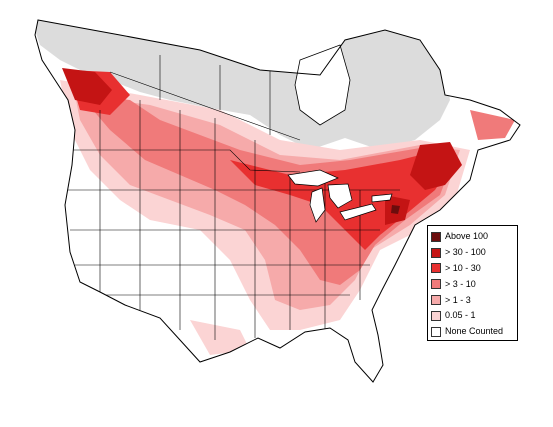  I want to click on legend-item: 0.05 - 1, so click(474, 316).